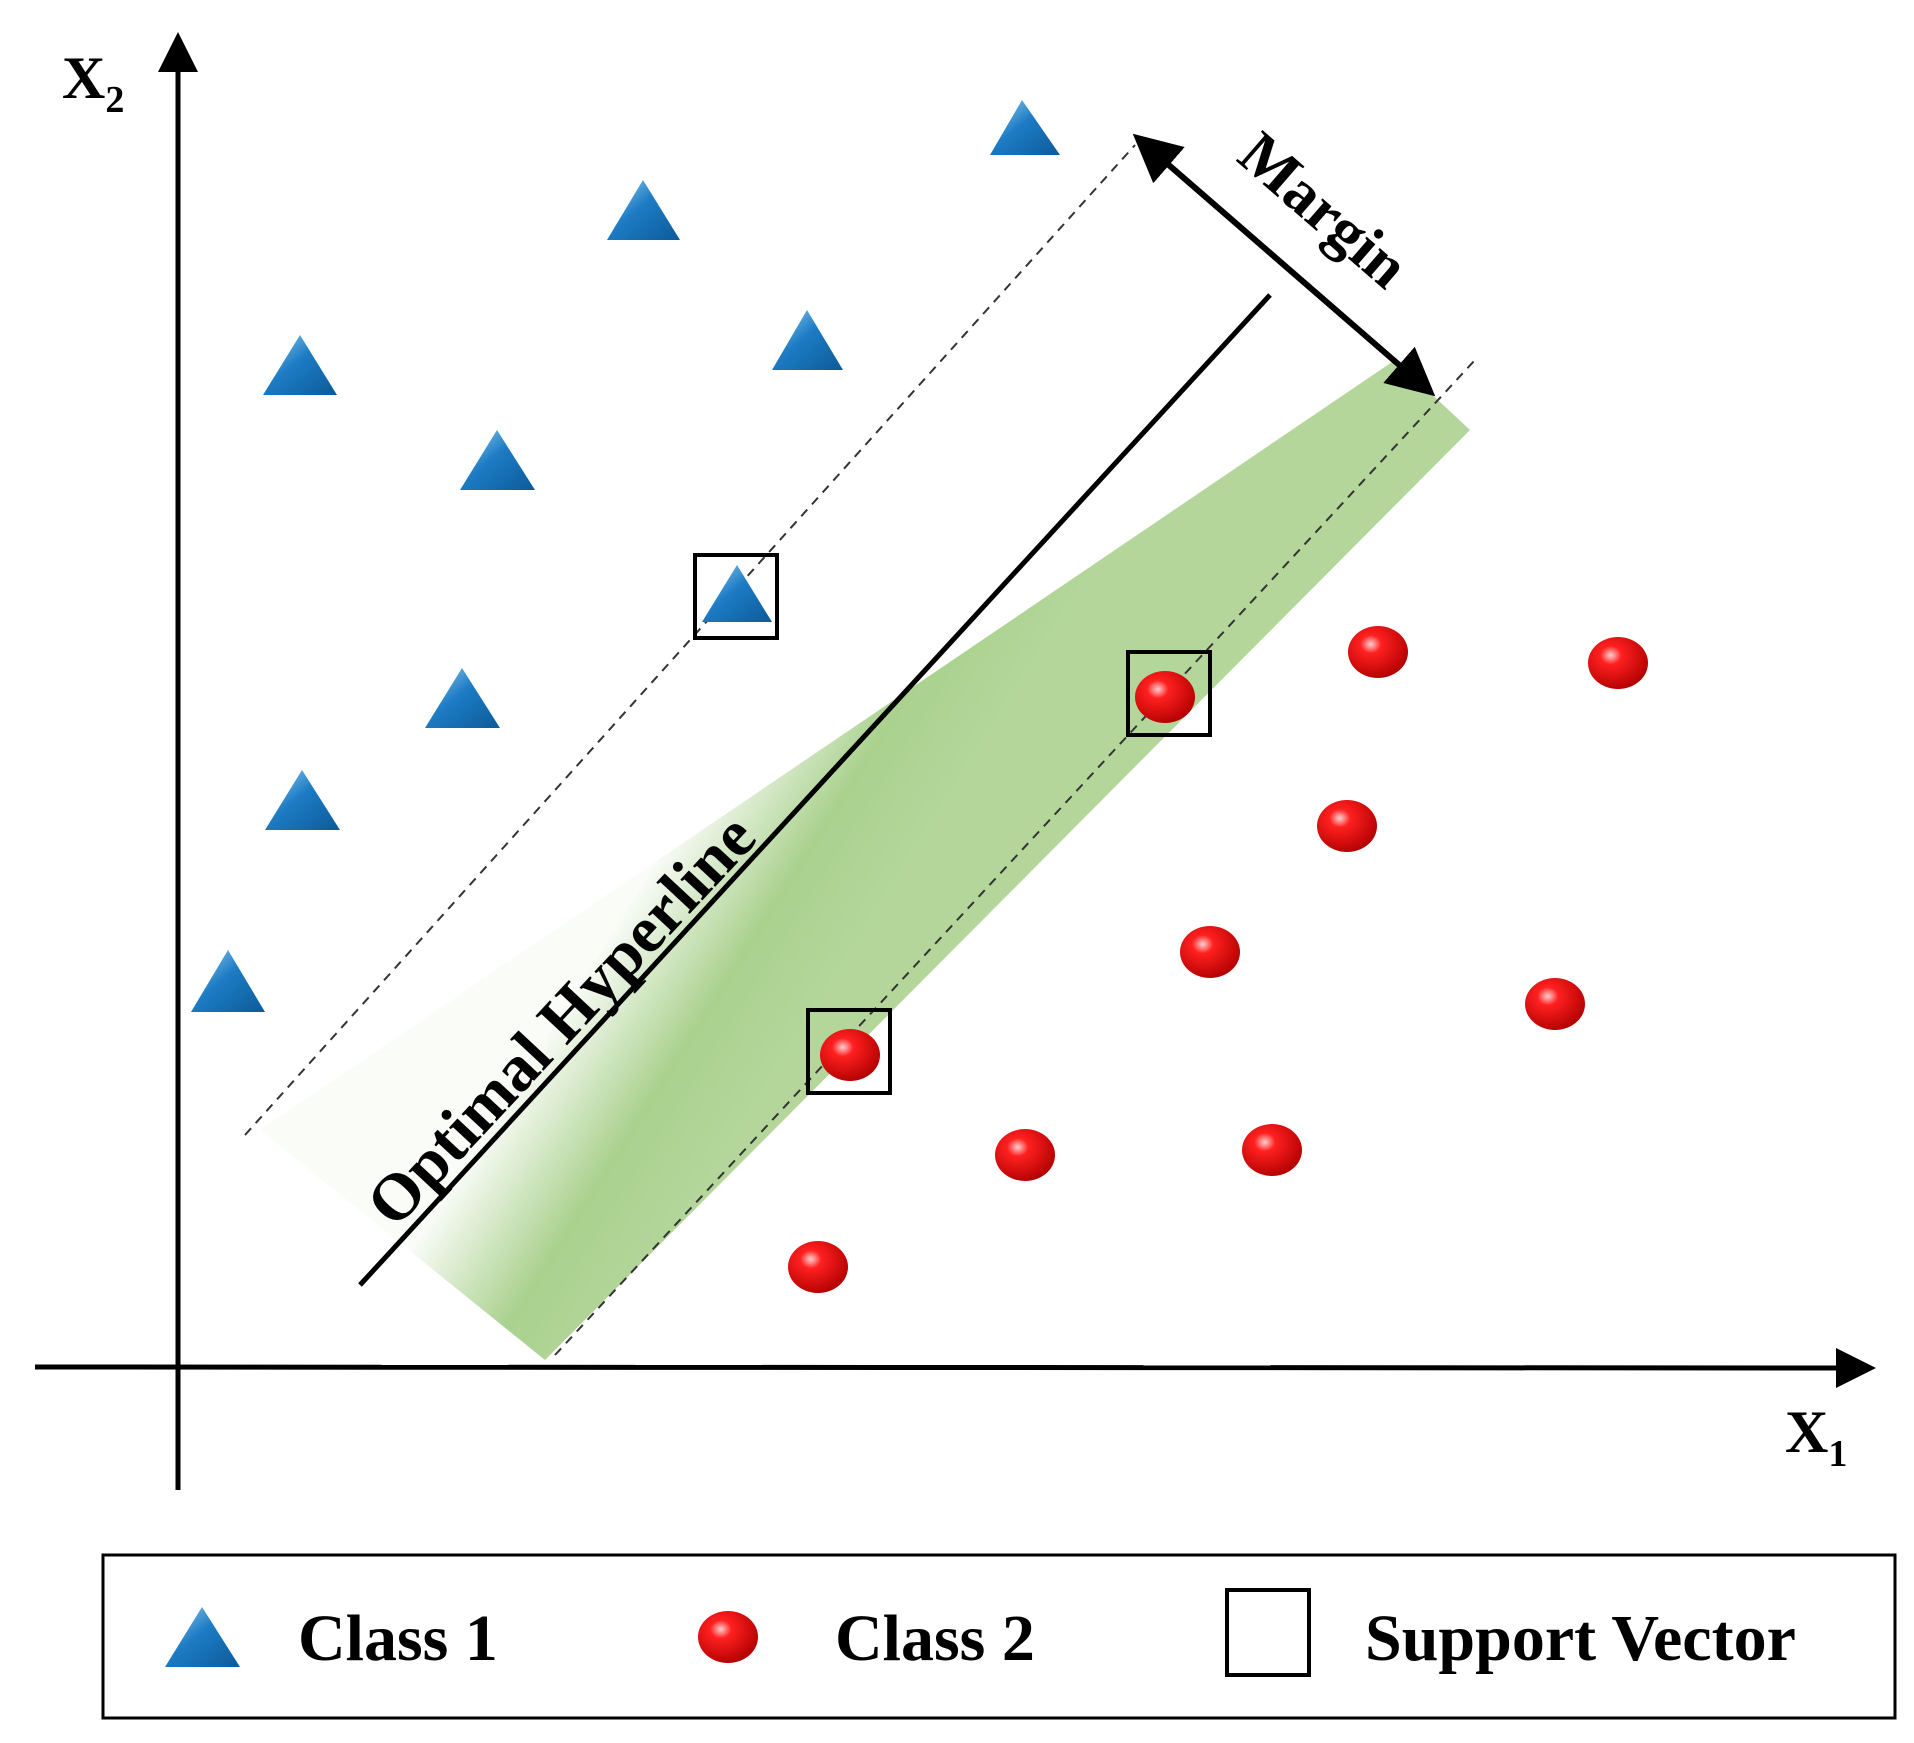 The image size is (1914, 1743). What do you see at coordinates (1268, 1632) in the screenshot?
I see `legend-support-vector-icon` at bounding box center [1268, 1632].